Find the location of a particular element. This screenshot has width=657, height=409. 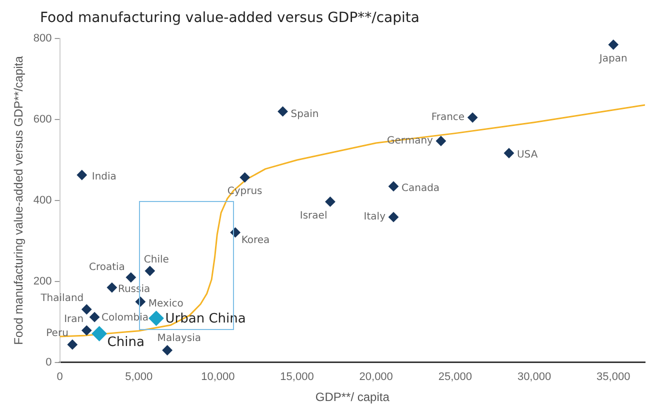

x-tick-label: 10,000 is located at coordinates (218, 377).